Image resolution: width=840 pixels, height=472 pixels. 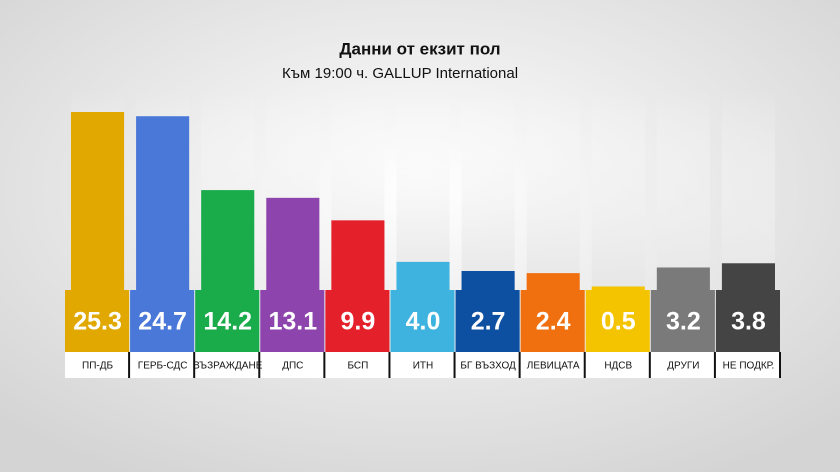 I want to click on x-tick-label: НДСВ, so click(x=618, y=366).